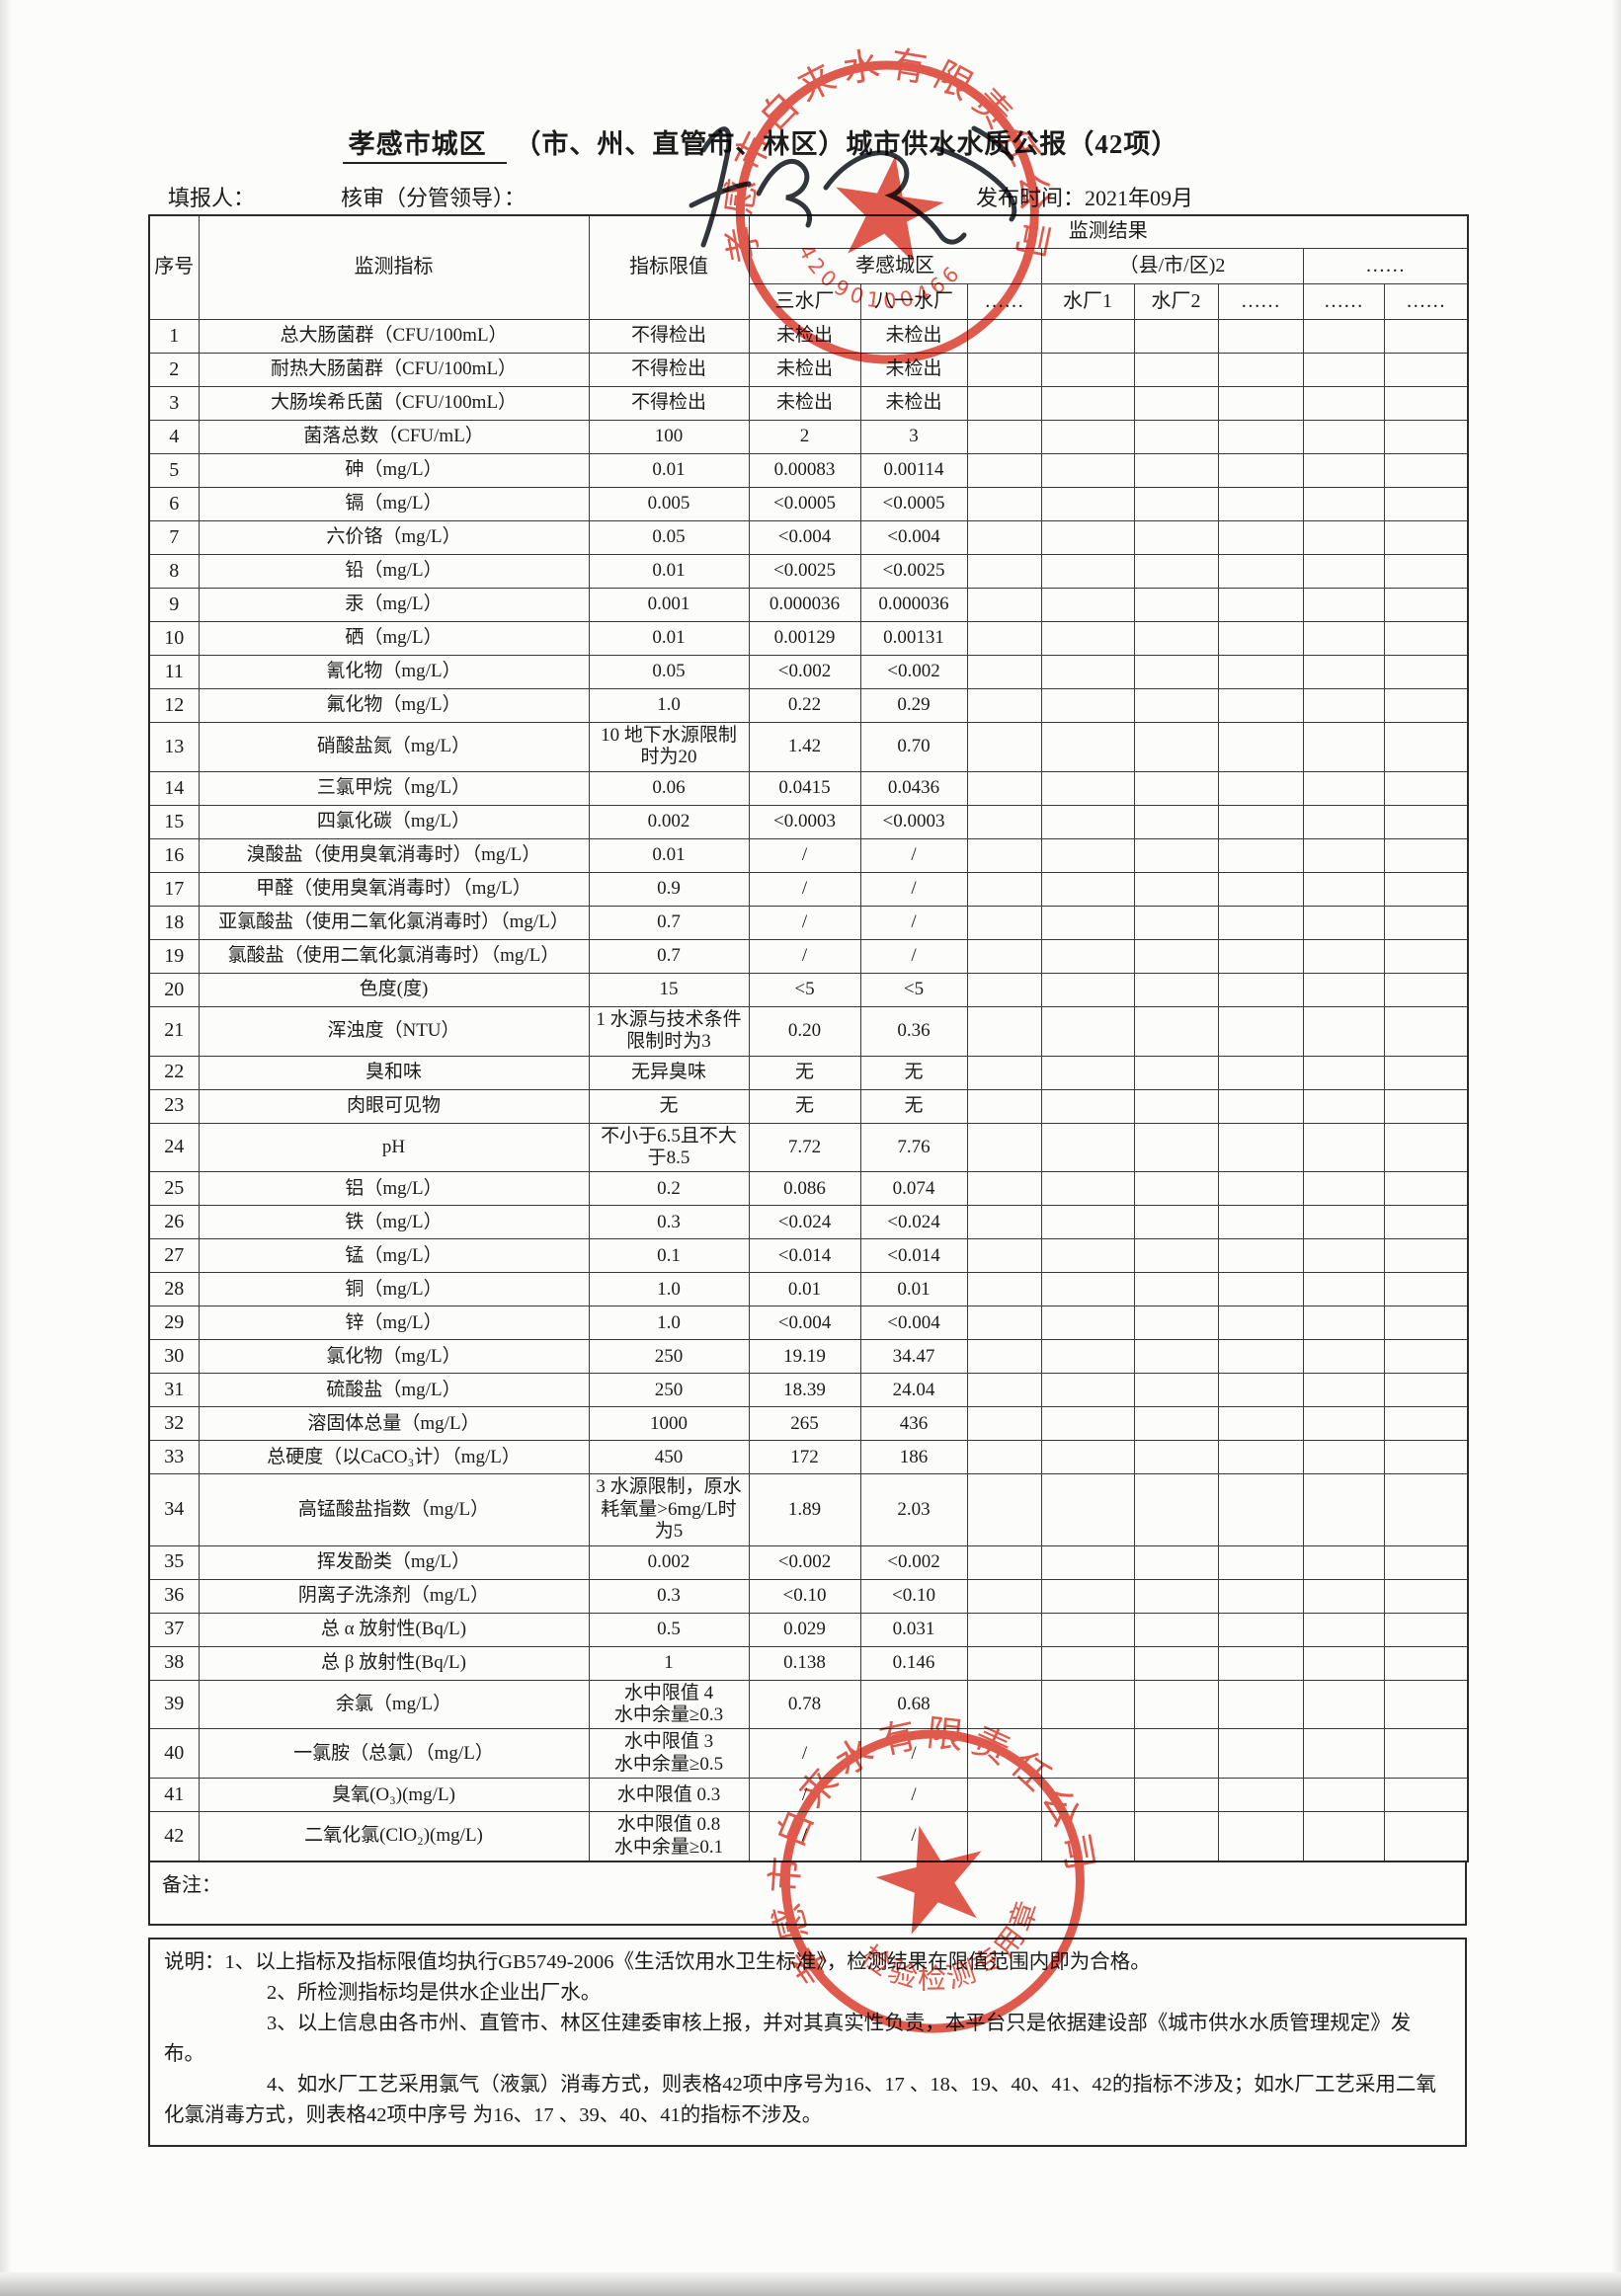 The width and height of the screenshot is (1621, 2296). What do you see at coordinates (805, 1390) in the screenshot?
I see `plant1-value-cell: 18.39` at bounding box center [805, 1390].